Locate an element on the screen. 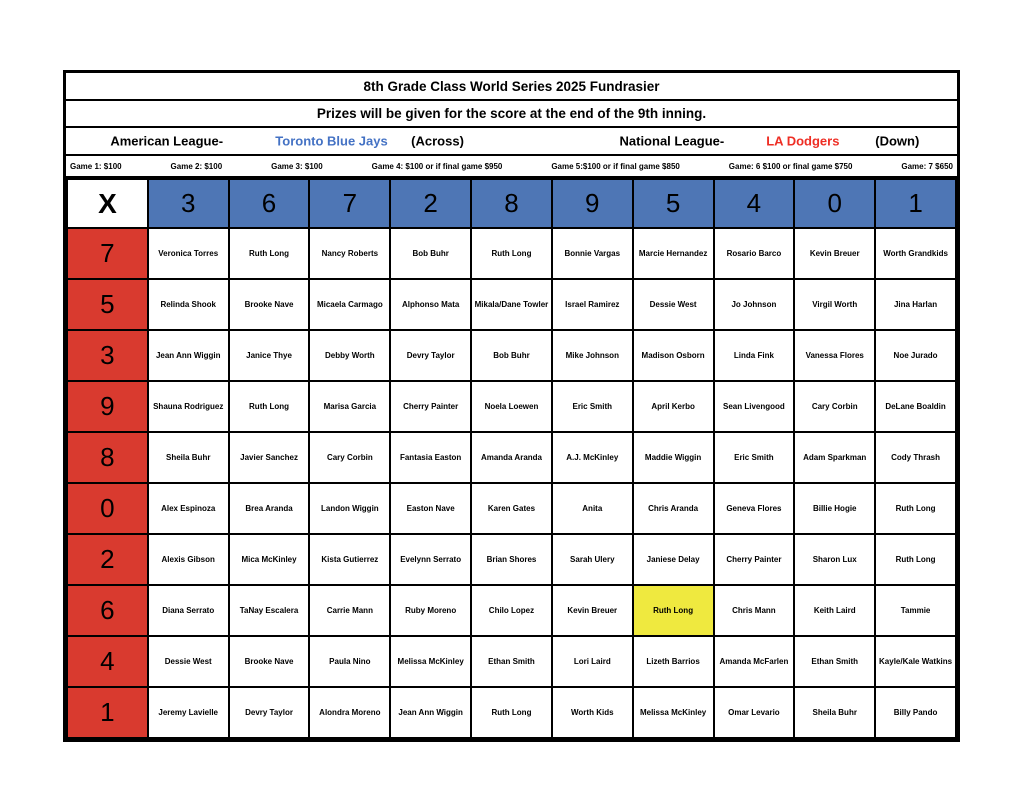  across-number-cell: 6 is located at coordinates (269, 203).